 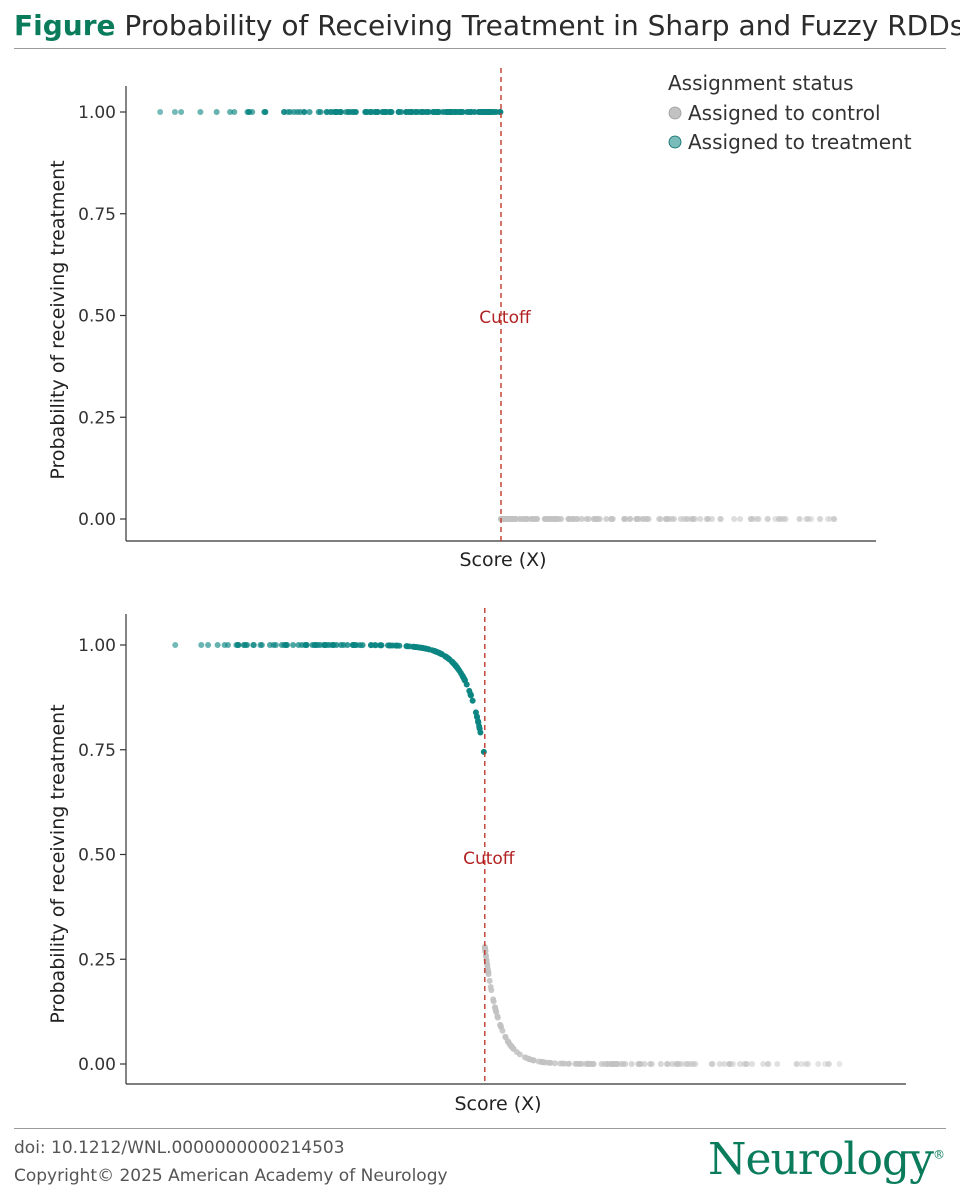 What do you see at coordinates (939, 1154) in the screenshot?
I see `registered-mark: ®` at bounding box center [939, 1154].